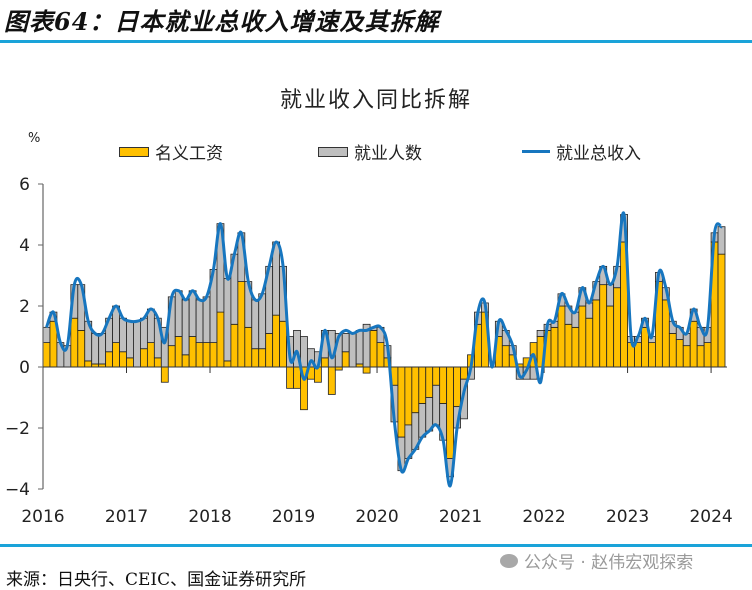 The image size is (752, 590). I want to click on y-tick-label: −4, so click(17, 490).